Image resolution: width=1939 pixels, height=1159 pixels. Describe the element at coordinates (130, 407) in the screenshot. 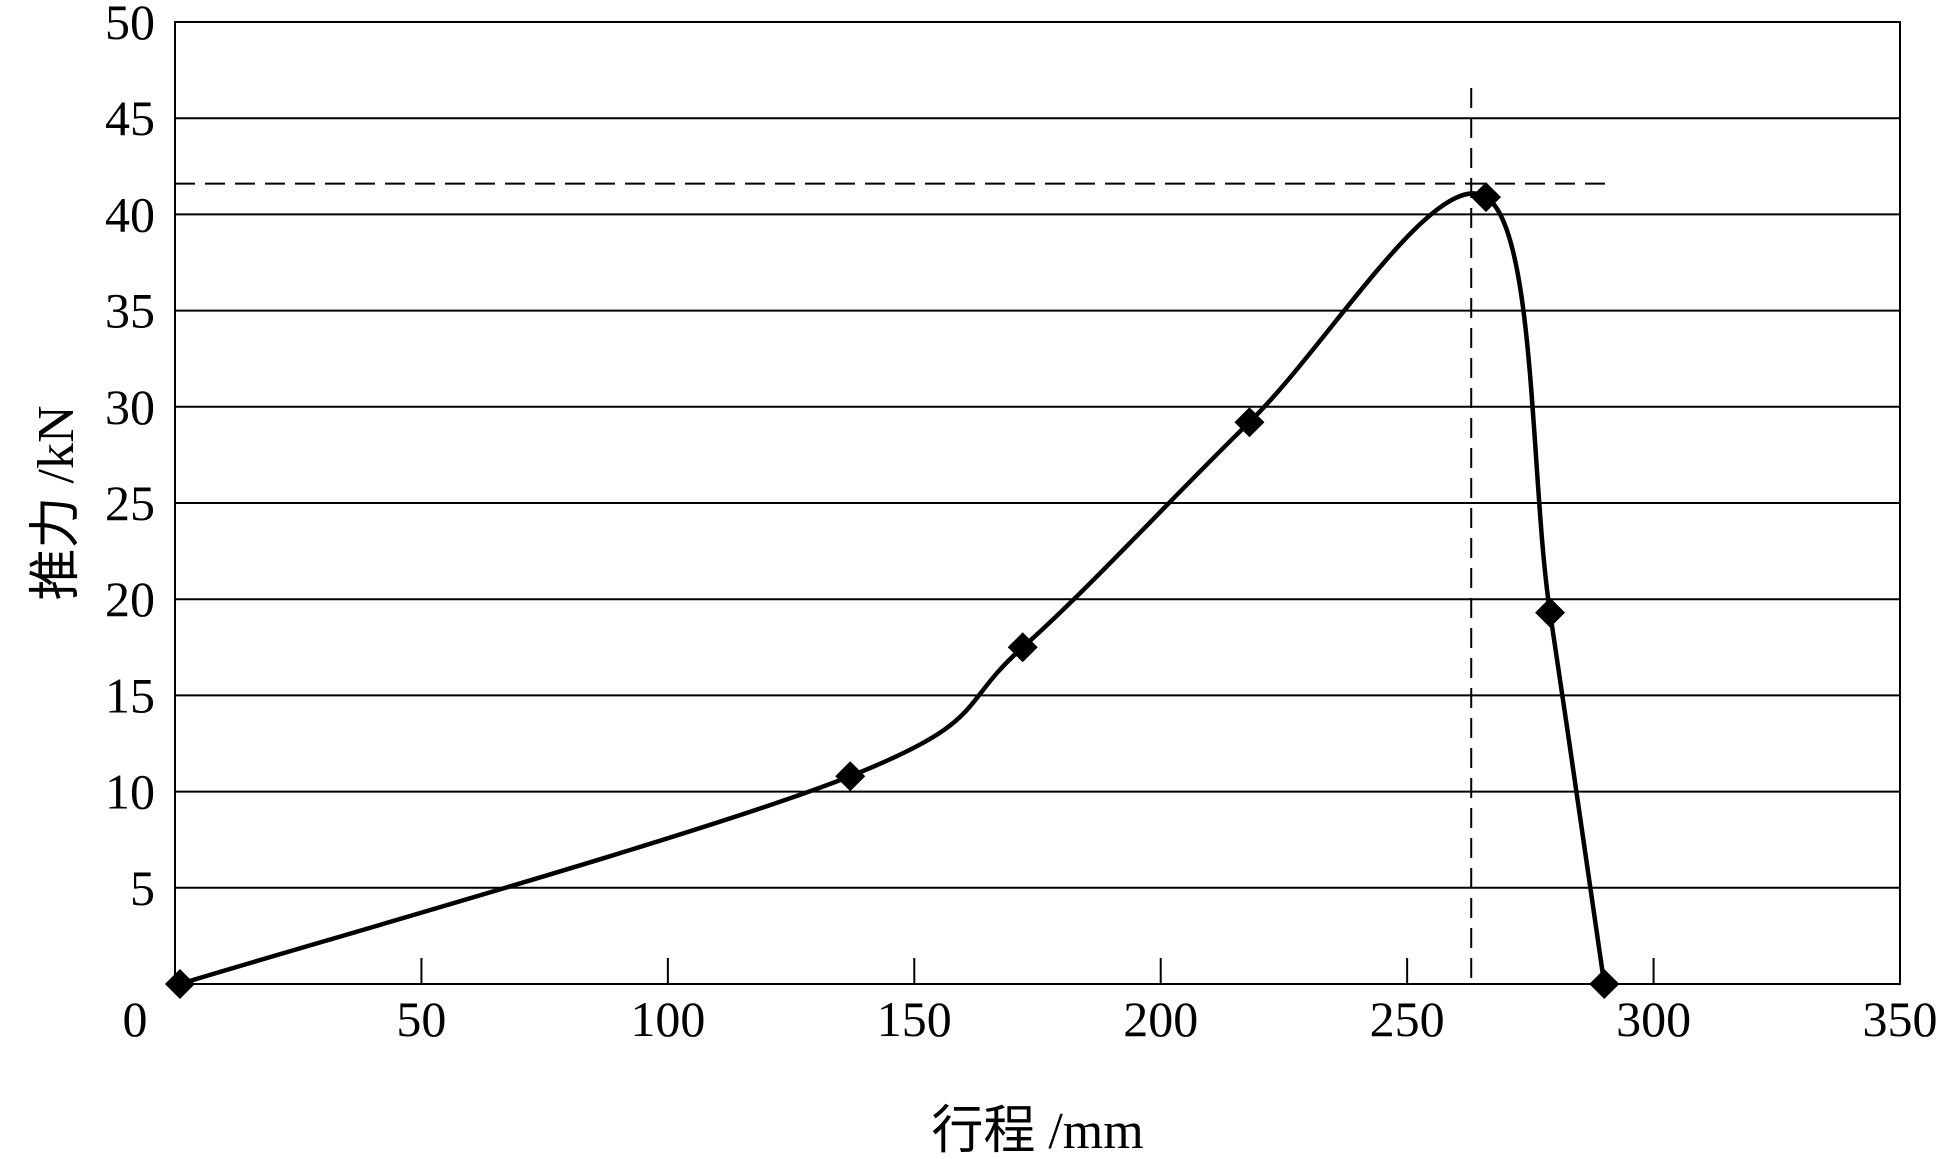

I see `y-tick-label-30: 30` at that location.